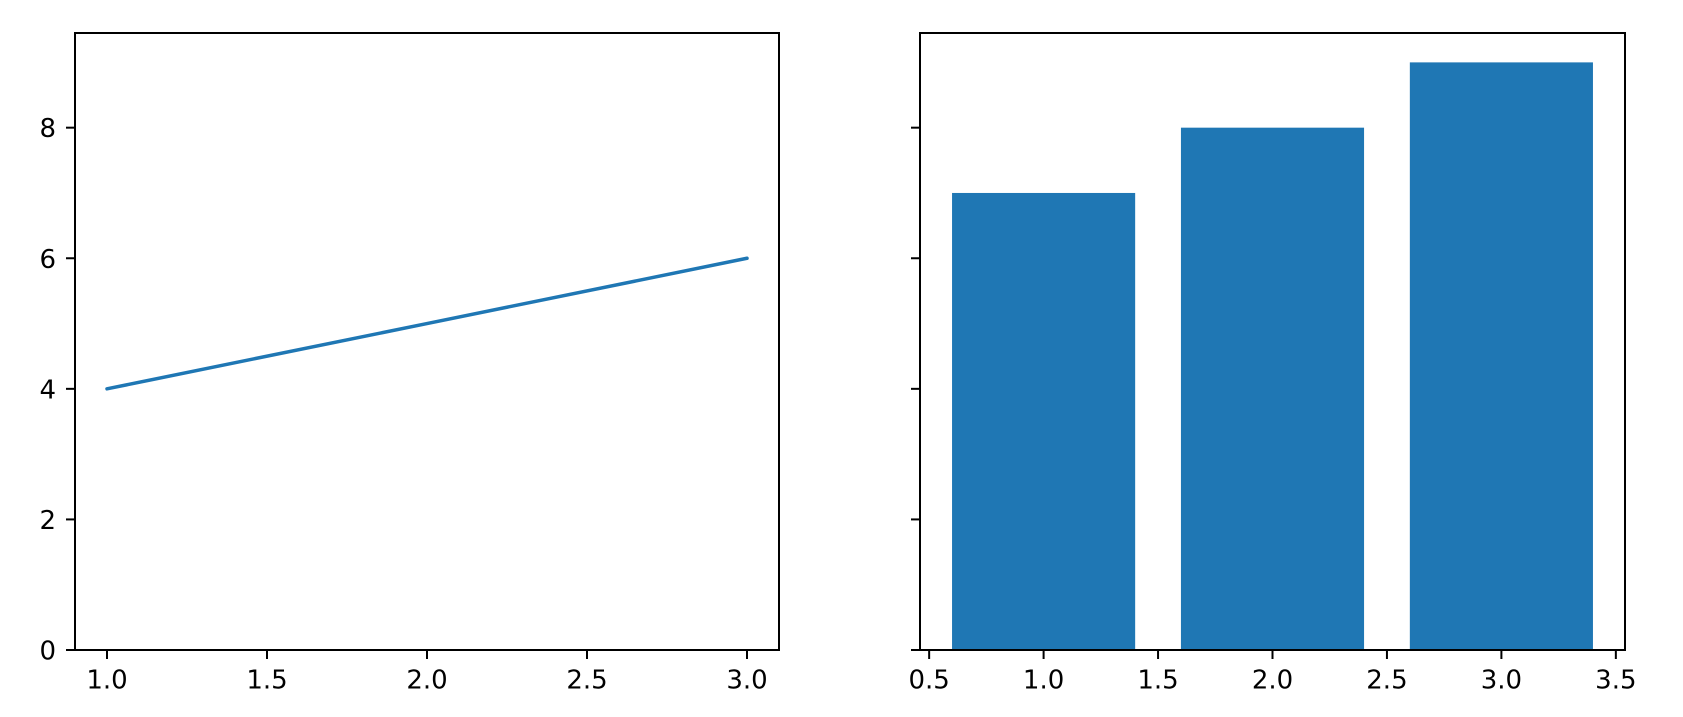  Describe the element at coordinates (47, 390) in the screenshot. I see `y-tick-label: 4` at that location.